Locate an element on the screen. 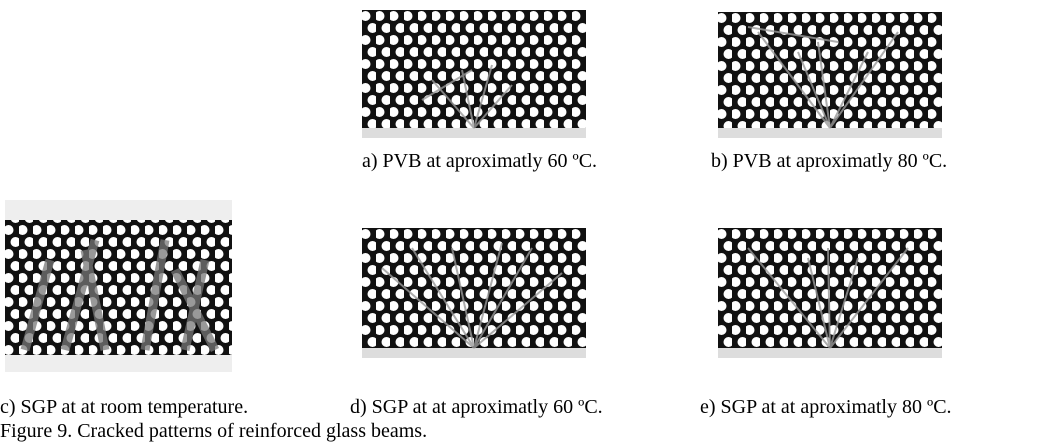  caption: e) SGP at at aproximatly 80 ºC. is located at coordinates (826, 407).